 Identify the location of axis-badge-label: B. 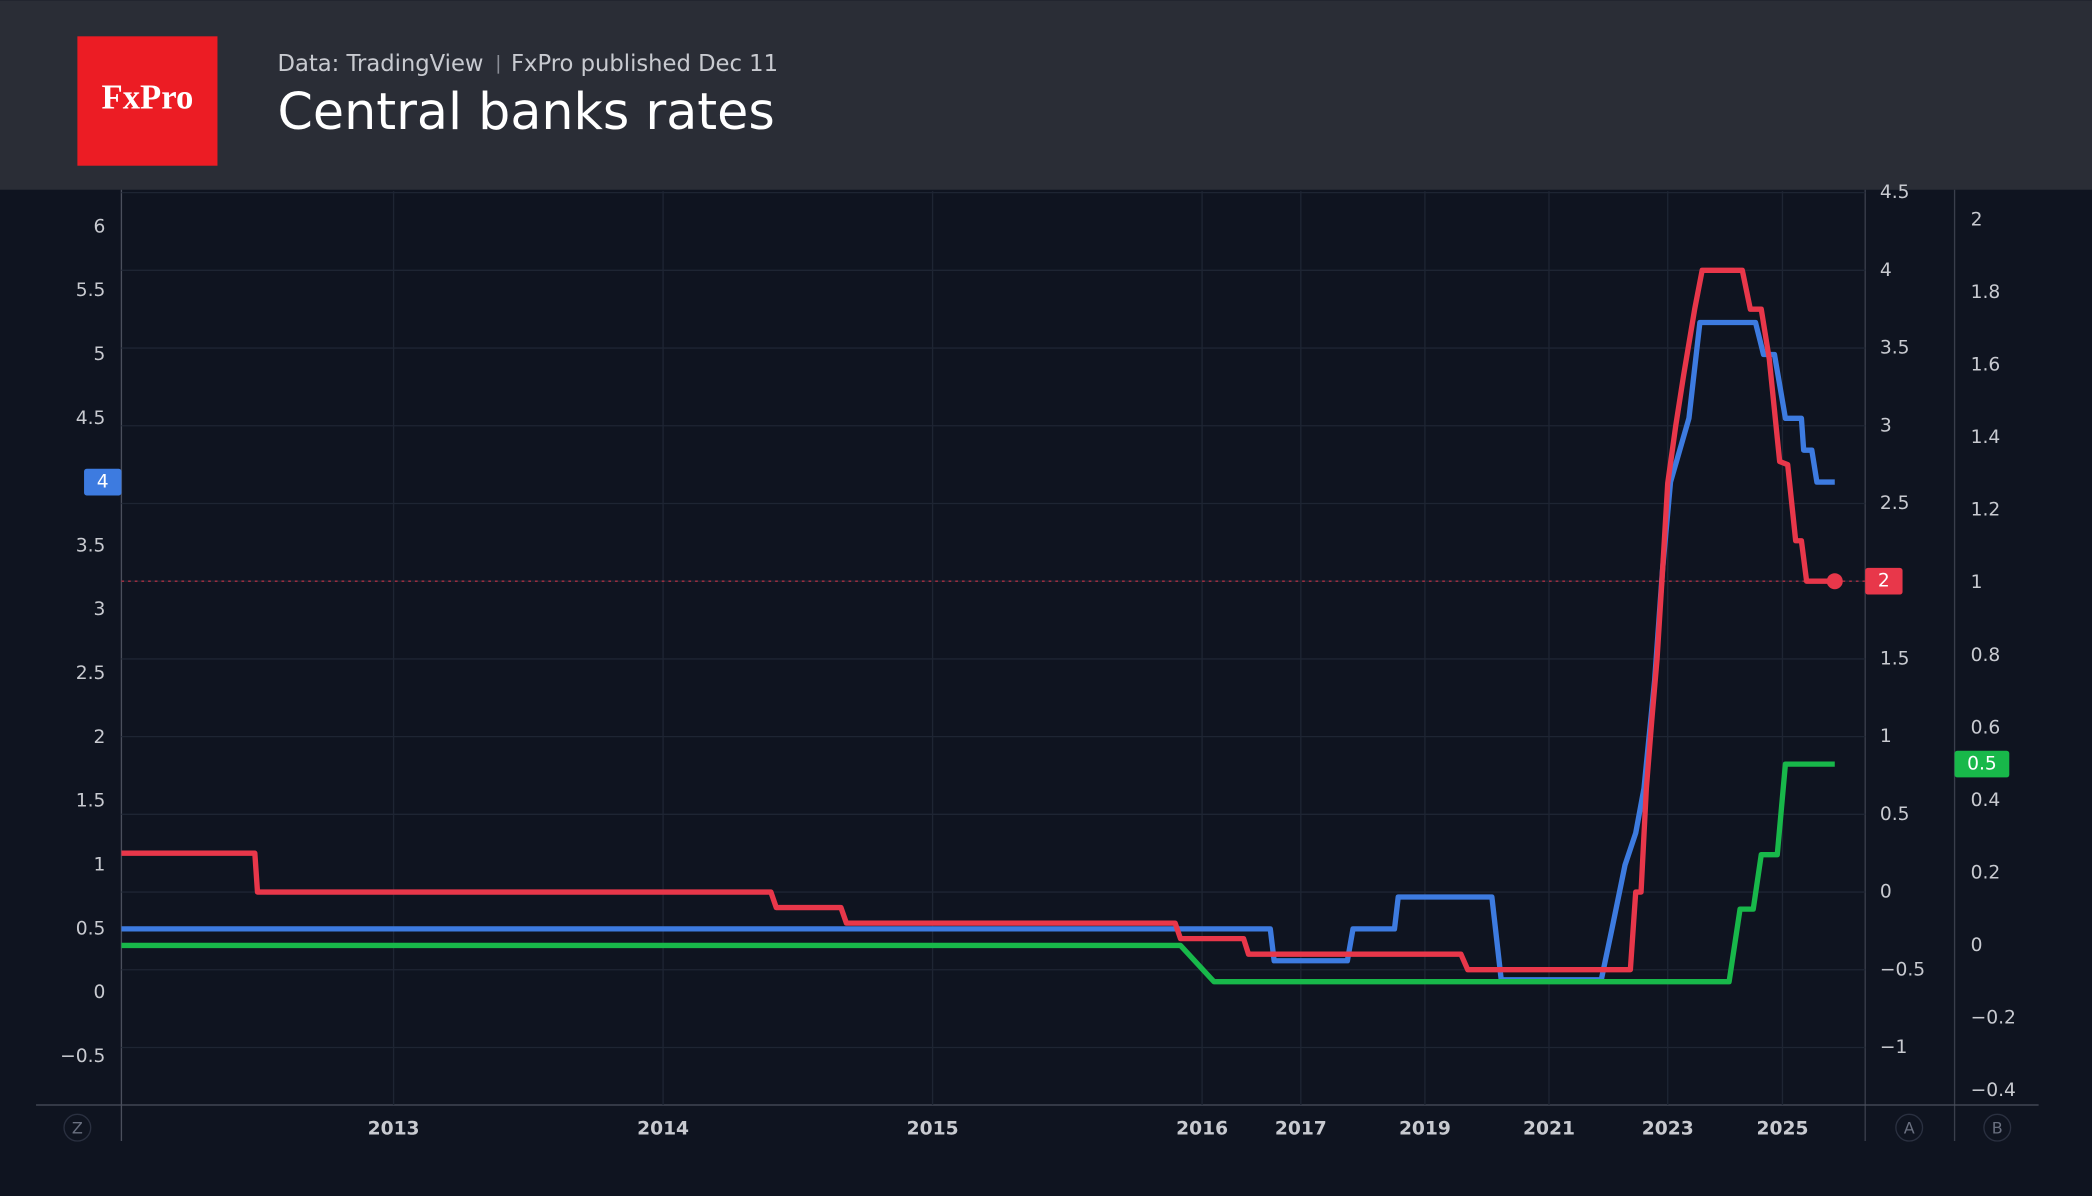
(1997, 1128).